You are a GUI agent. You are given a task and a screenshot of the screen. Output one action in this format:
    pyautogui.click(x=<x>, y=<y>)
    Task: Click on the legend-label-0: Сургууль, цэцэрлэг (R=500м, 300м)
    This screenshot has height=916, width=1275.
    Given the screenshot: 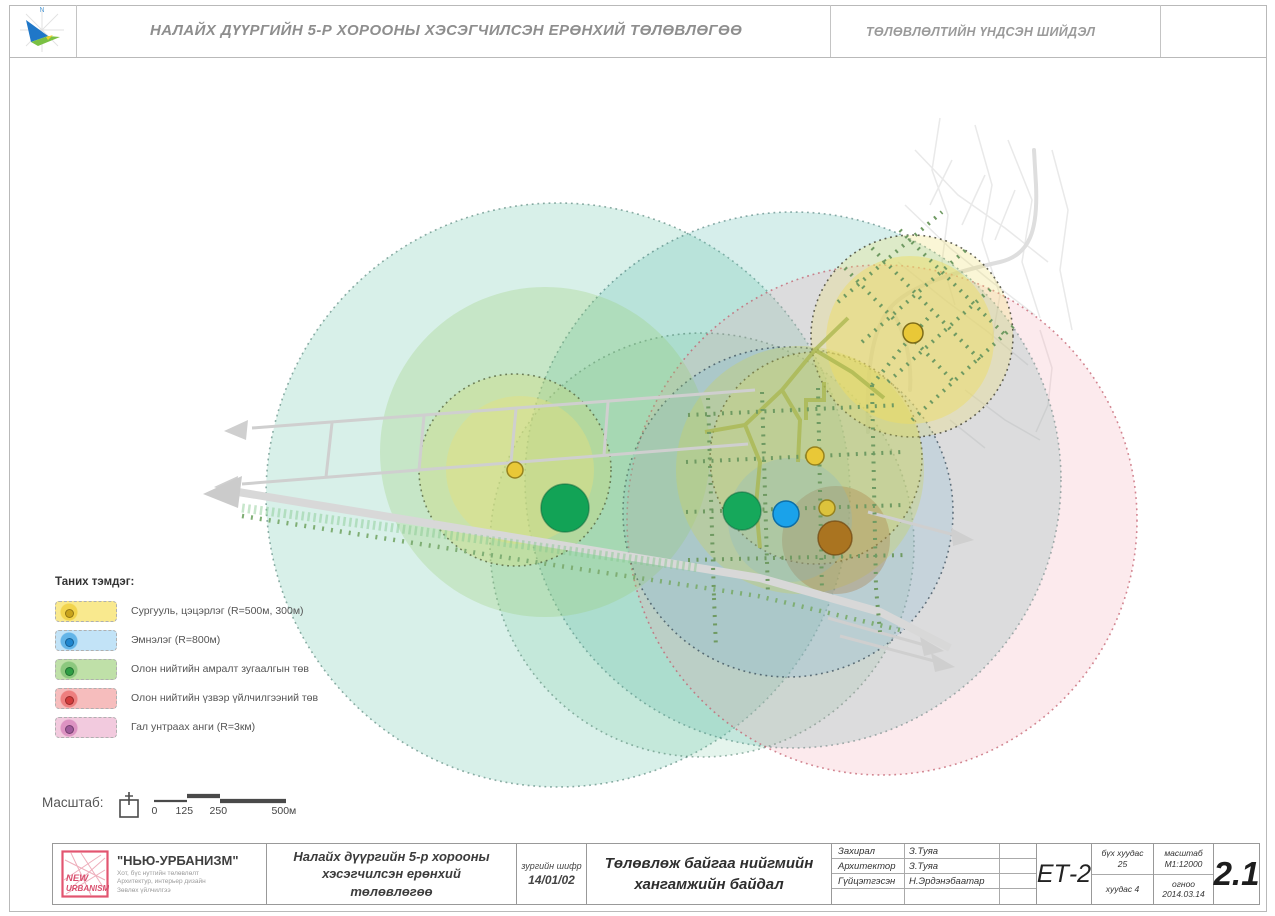 What is the action you would take?
    pyautogui.click(x=217, y=611)
    